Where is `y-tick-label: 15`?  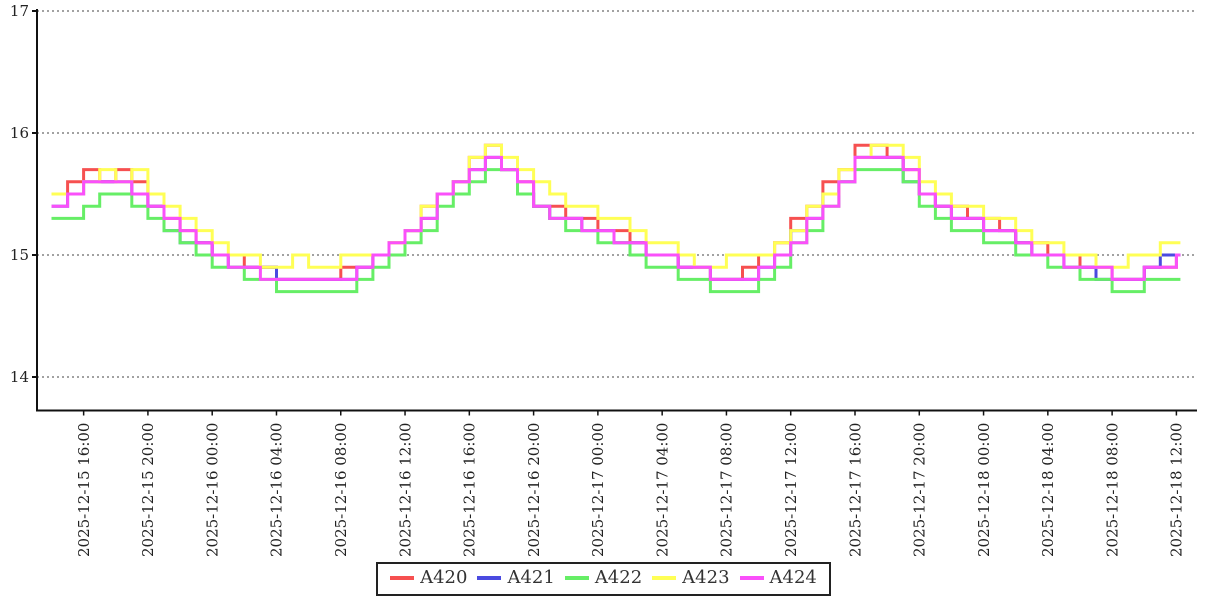
y-tick-label: 15 is located at coordinates (19, 255).